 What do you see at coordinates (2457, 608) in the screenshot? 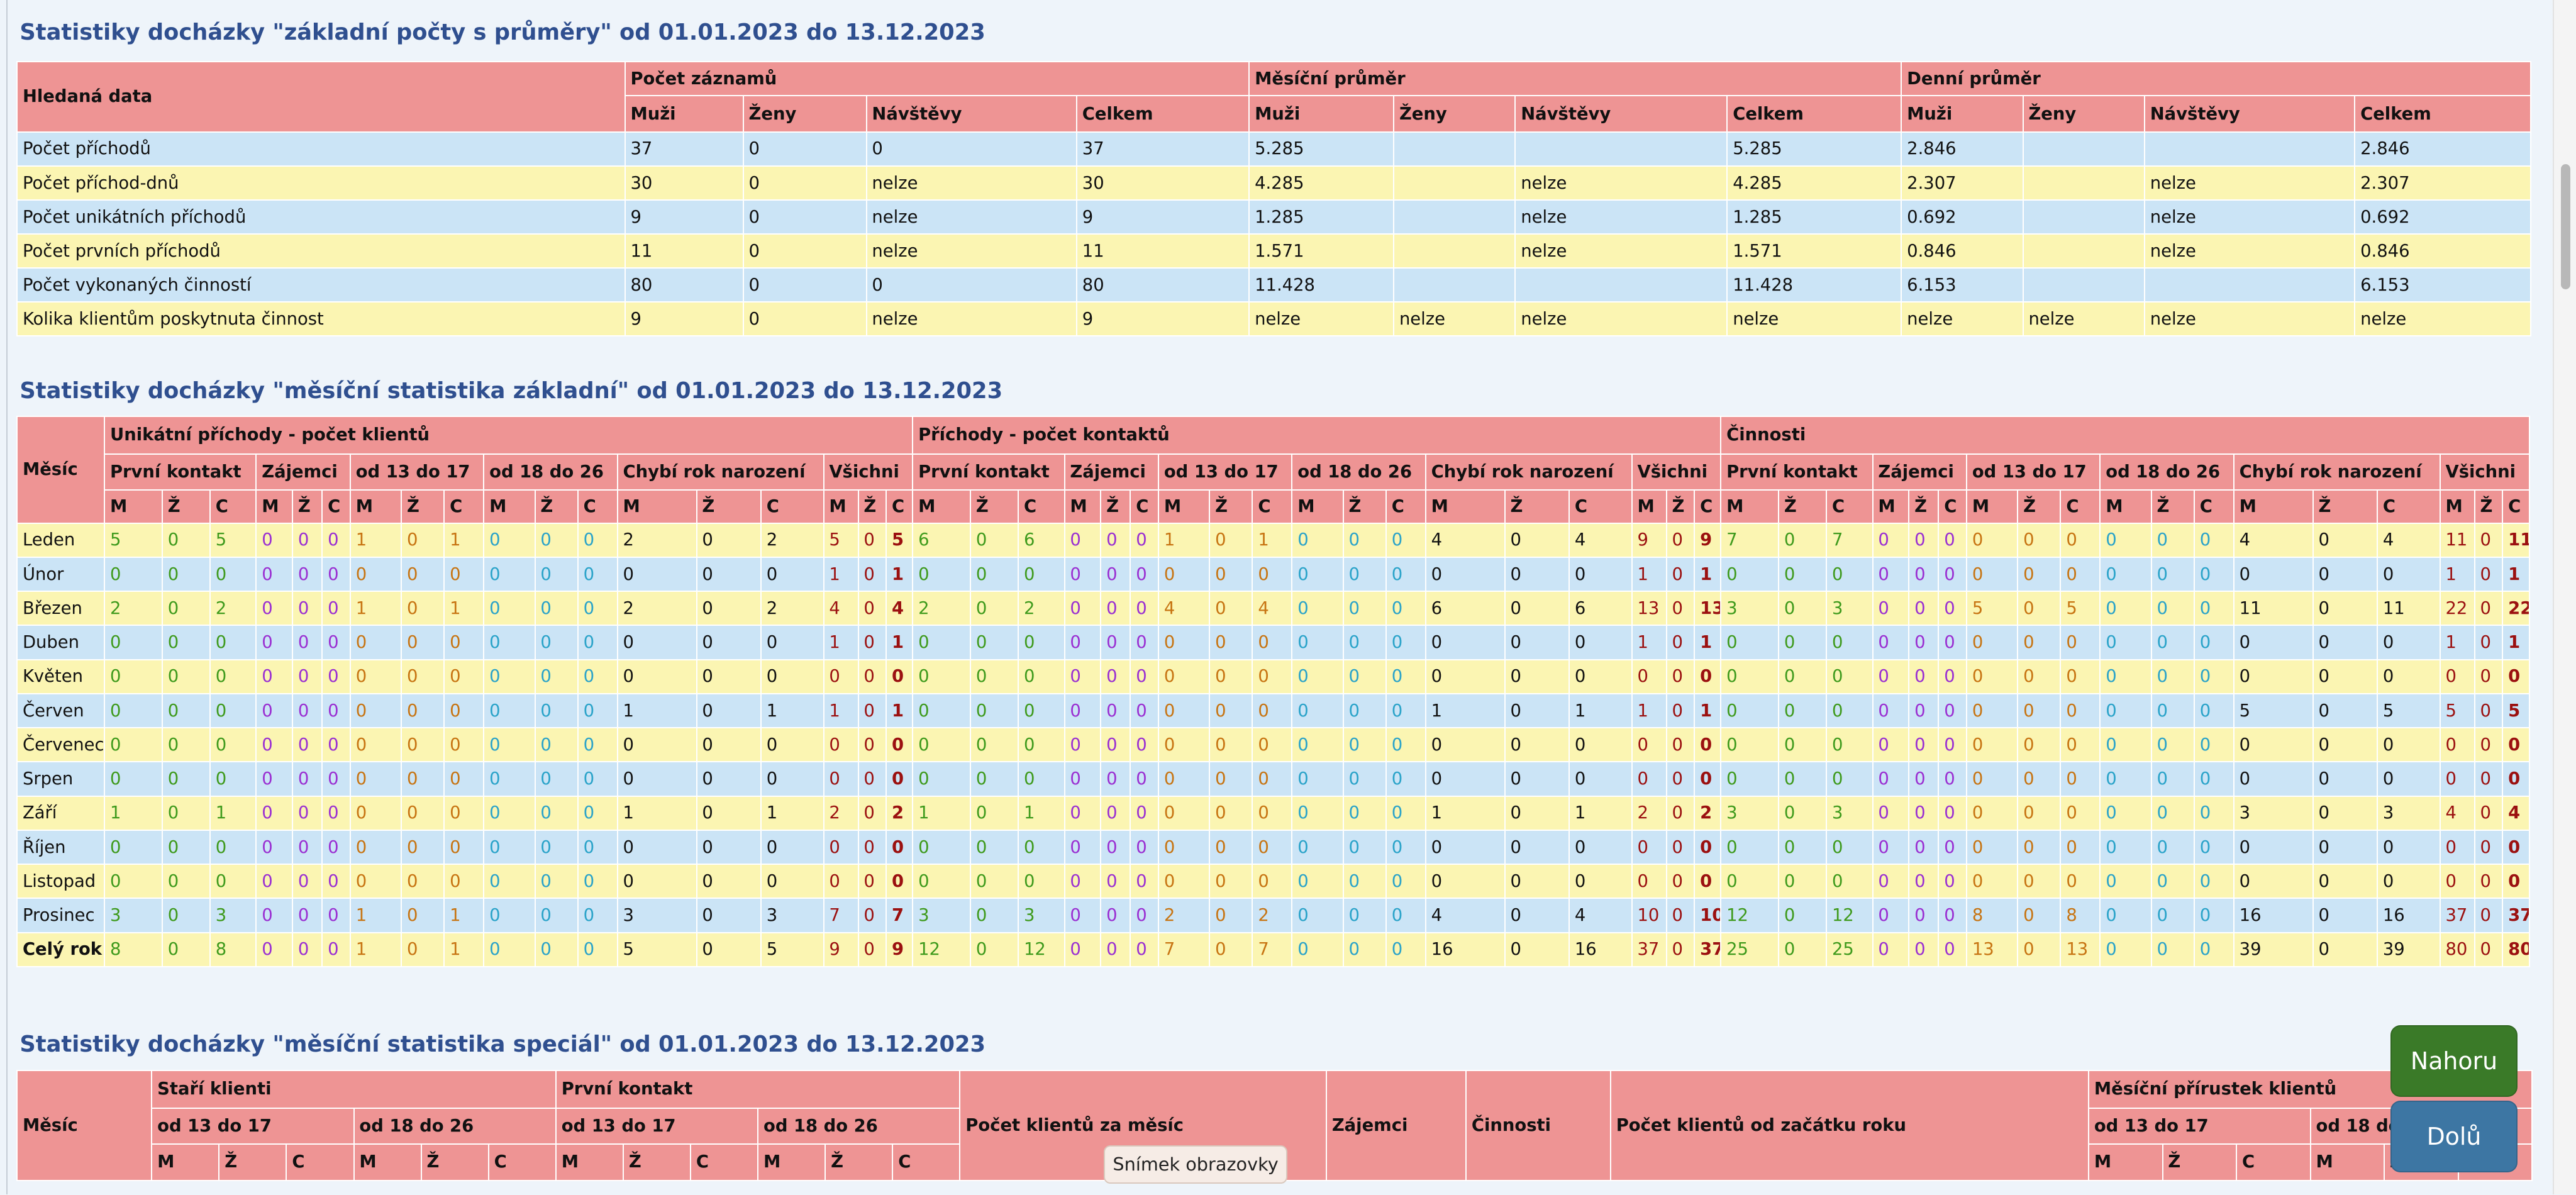
I see `cell: 22` at bounding box center [2457, 608].